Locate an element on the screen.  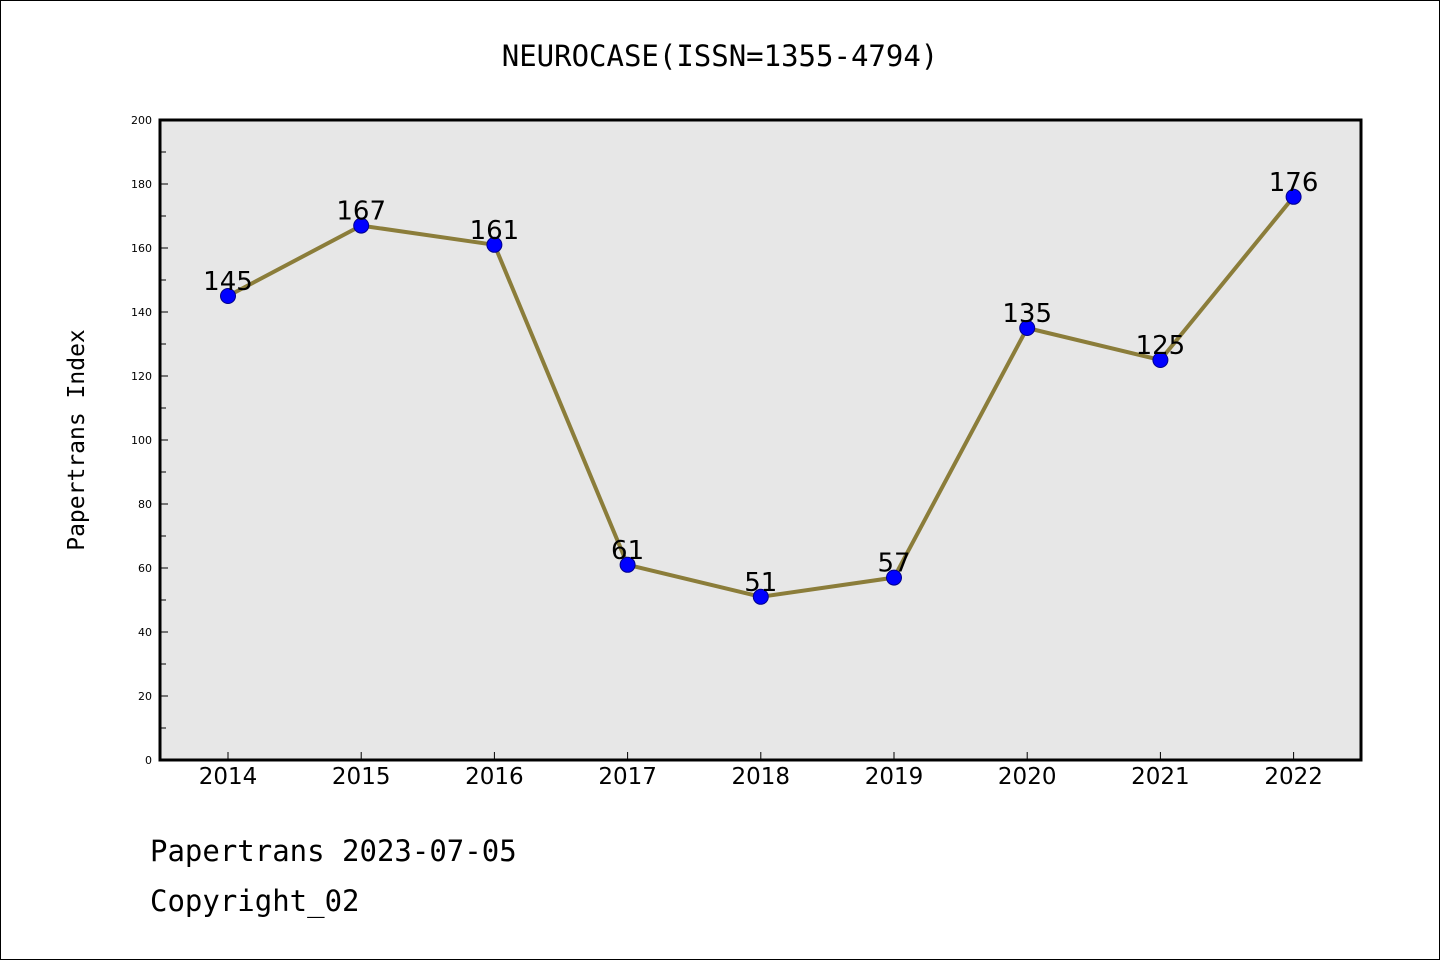
data-label: 61 is located at coordinates (627, 551).